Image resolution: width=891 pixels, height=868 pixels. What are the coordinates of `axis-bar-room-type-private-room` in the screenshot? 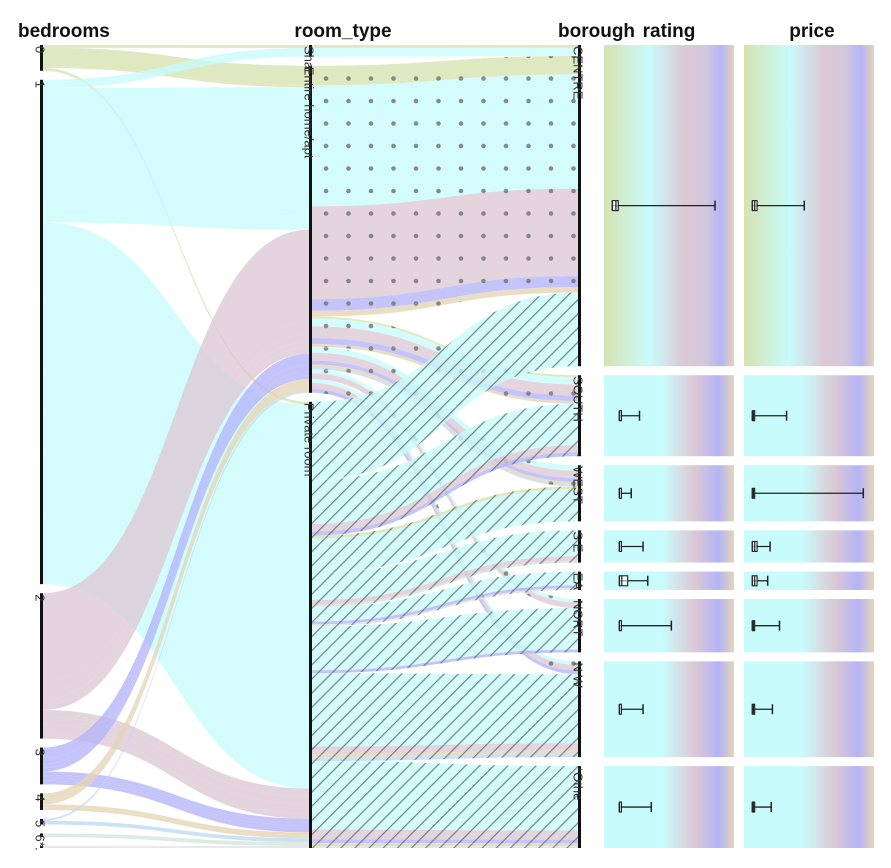 It's located at (310, 624).